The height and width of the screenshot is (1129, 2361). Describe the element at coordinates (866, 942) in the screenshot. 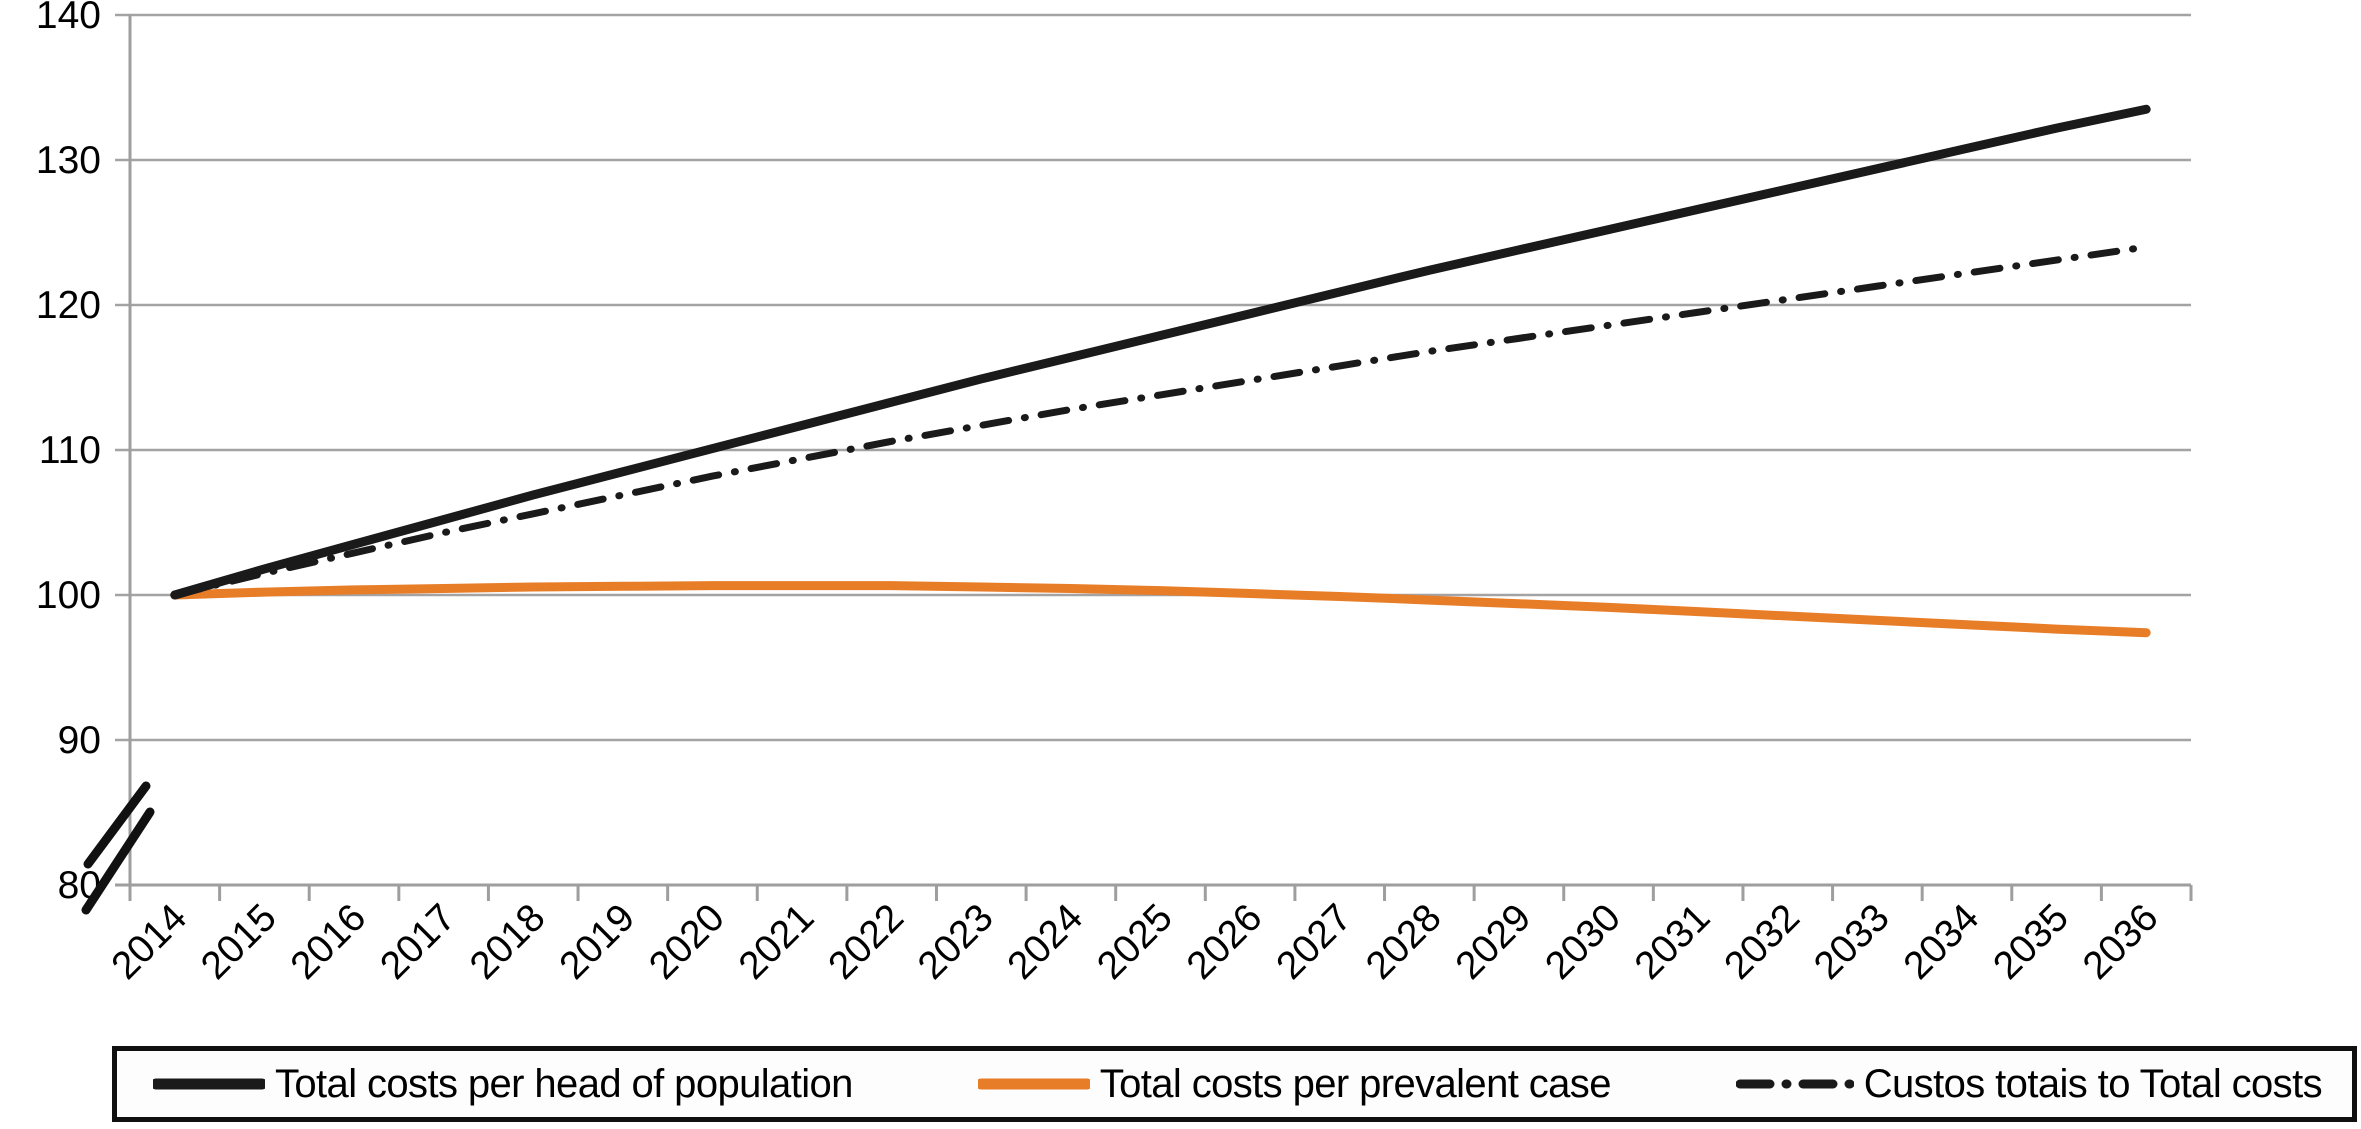

I see `svg-text: 2022` at that location.